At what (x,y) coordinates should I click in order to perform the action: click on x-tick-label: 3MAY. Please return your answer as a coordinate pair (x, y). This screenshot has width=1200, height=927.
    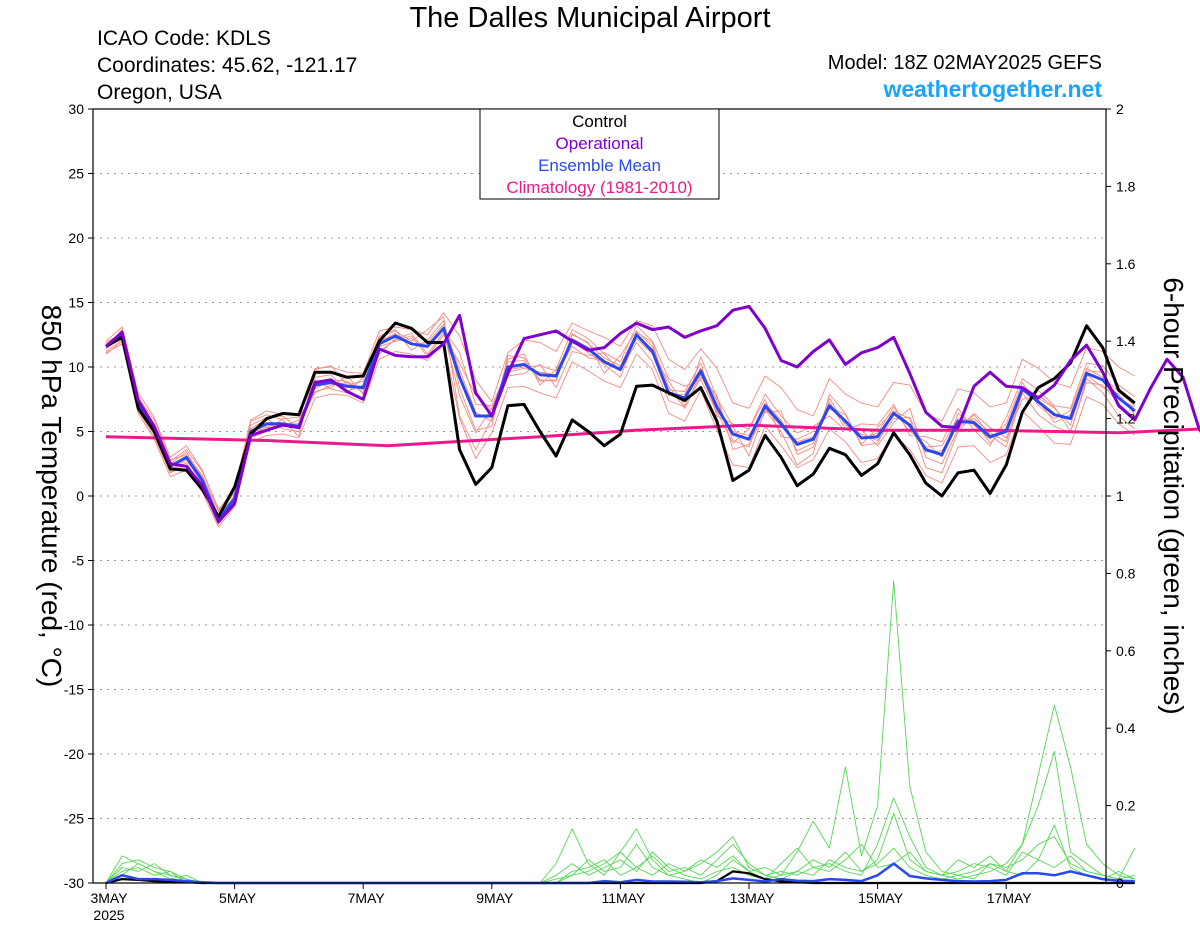
    Looking at the image, I should click on (109, 898).